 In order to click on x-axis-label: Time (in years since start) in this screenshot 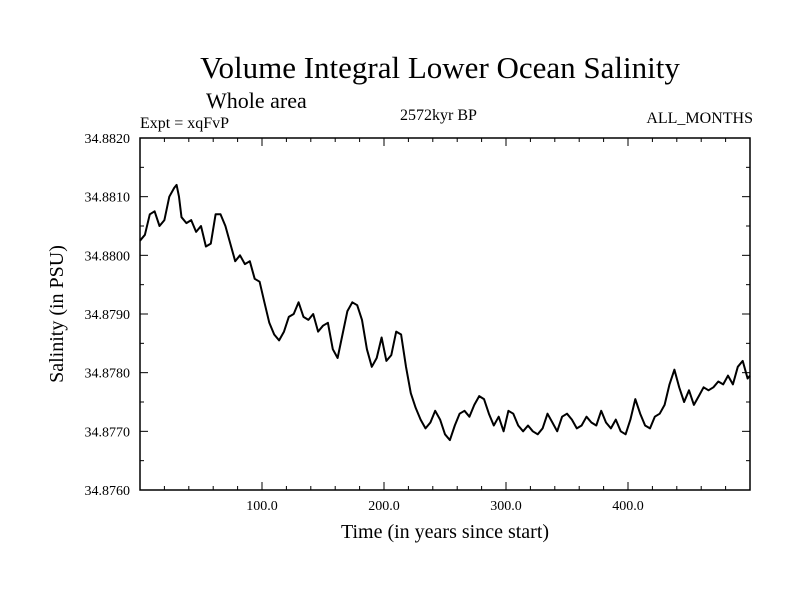, I will do `click(445, 532)`.